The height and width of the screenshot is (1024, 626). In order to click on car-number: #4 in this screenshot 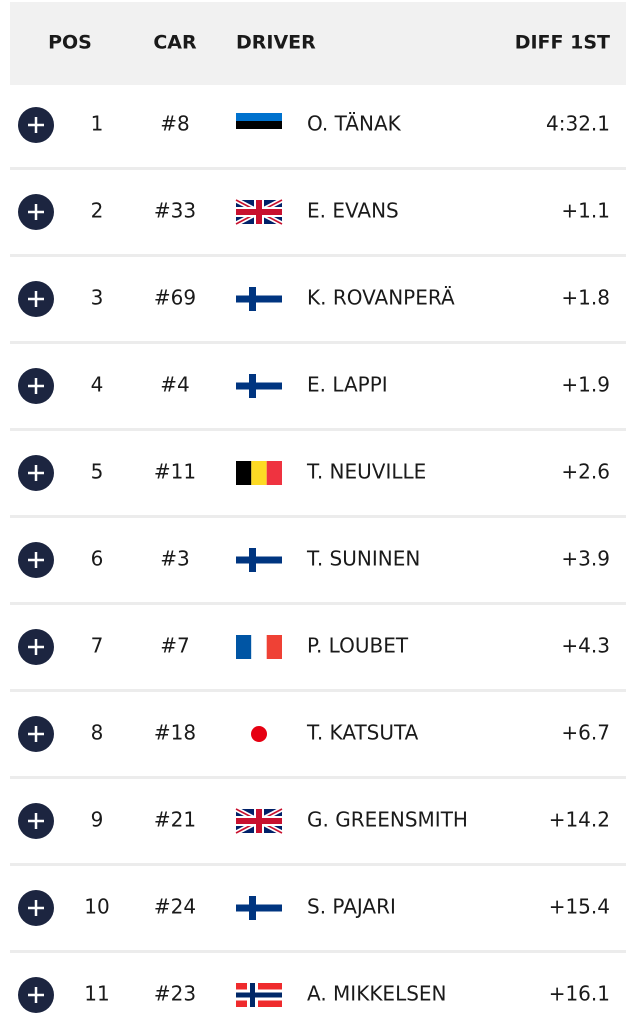, I will do `click(174, 385)`.